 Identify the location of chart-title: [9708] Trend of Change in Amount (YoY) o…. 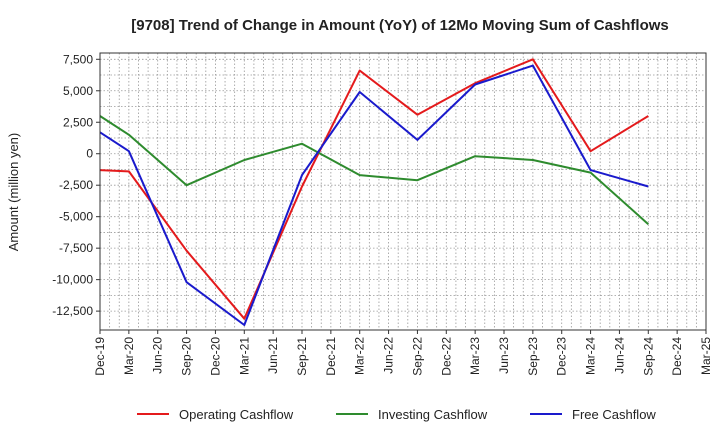
(400, 25).